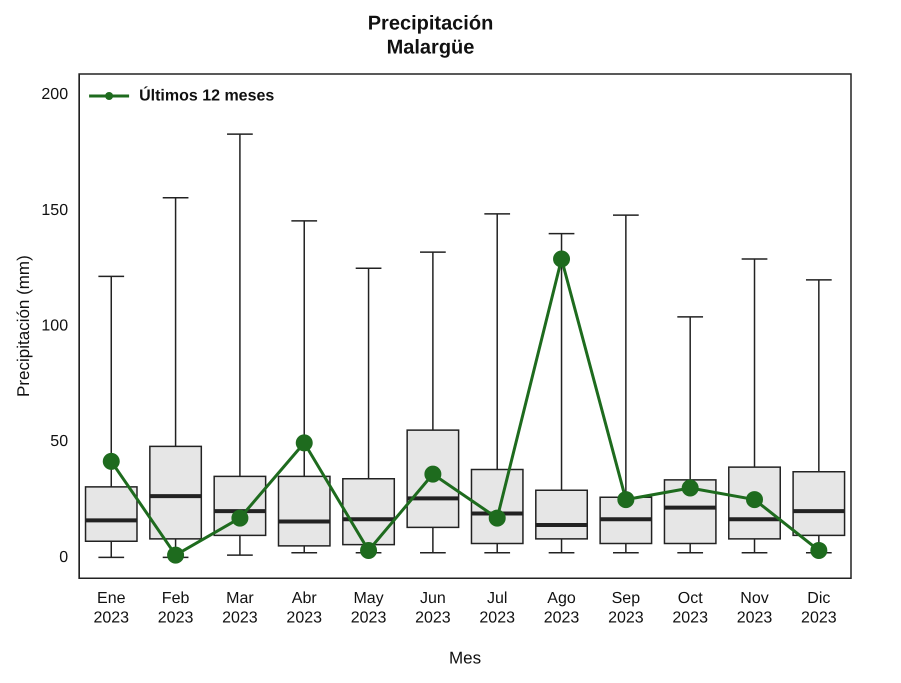 The image size is (901, 683). I want to click on y-tick-label: 0, so click(63, 557).